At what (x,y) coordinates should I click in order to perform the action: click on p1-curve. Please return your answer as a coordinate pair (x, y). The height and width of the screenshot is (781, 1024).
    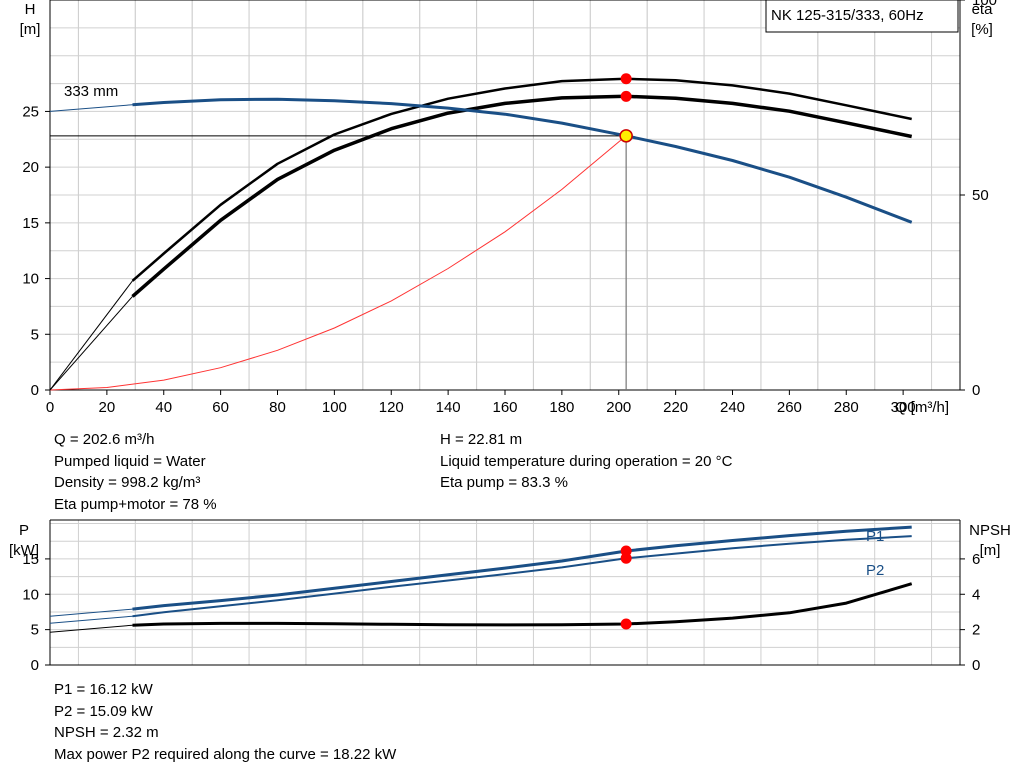
    Looking at the image, I should click on (522, 568).